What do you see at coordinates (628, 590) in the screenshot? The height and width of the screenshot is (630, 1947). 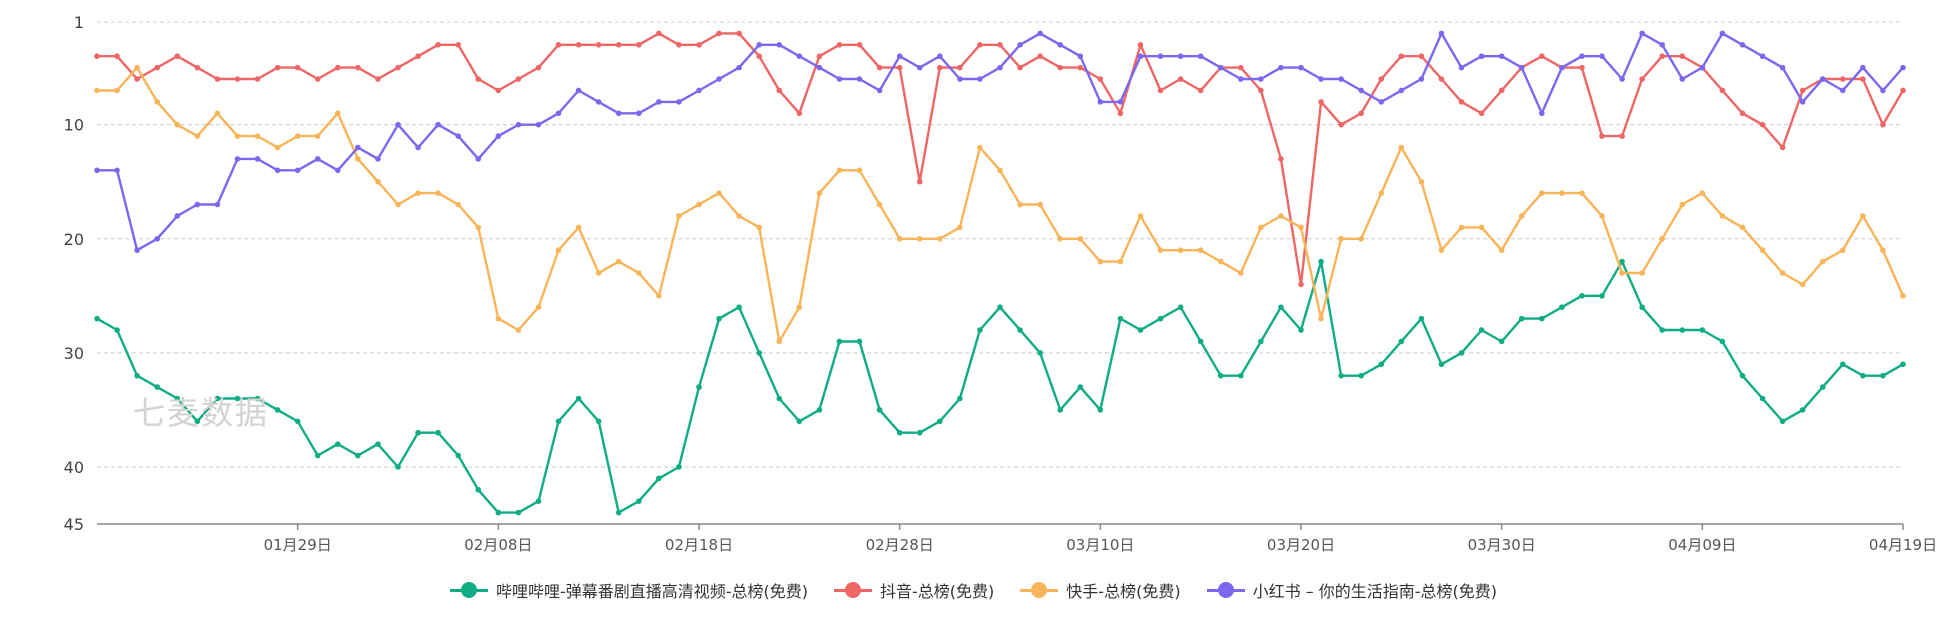 I see `legend-item: 哔哩哔哩-弹幕番剧直播高清视频-总榜(免费)` at bounding box center [628, 590].